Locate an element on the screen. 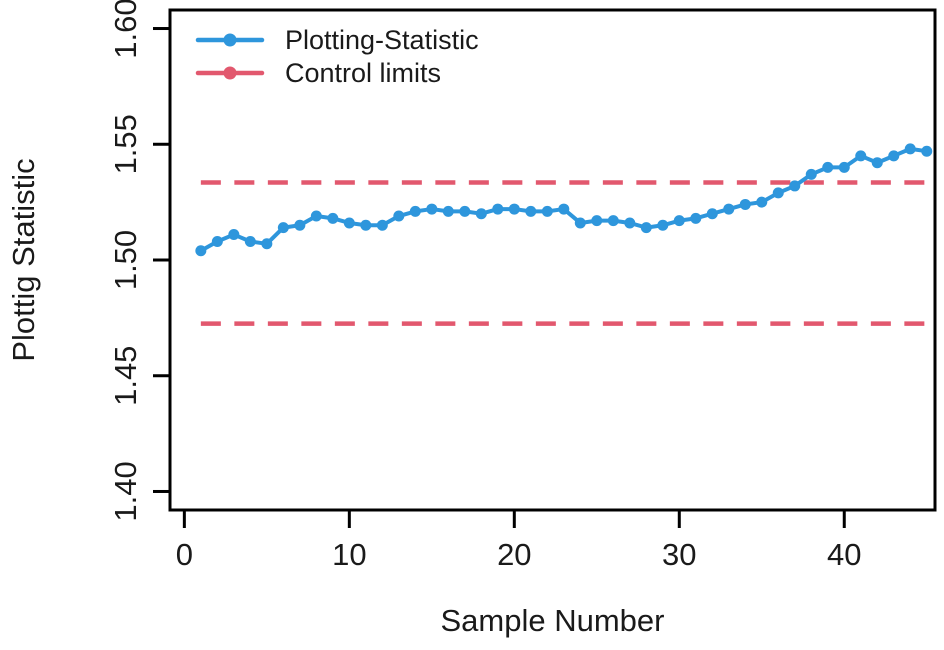  series-line-plotting-statistic is located at coordinates (563, 199).